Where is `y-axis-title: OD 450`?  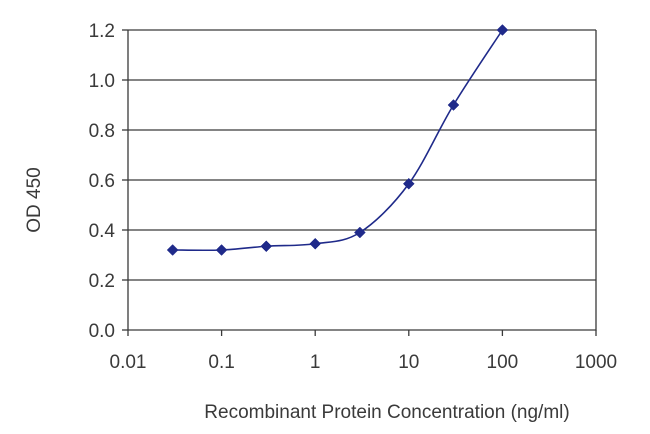 y-axis-title: OD 450 is located at coordinates (34, 199).